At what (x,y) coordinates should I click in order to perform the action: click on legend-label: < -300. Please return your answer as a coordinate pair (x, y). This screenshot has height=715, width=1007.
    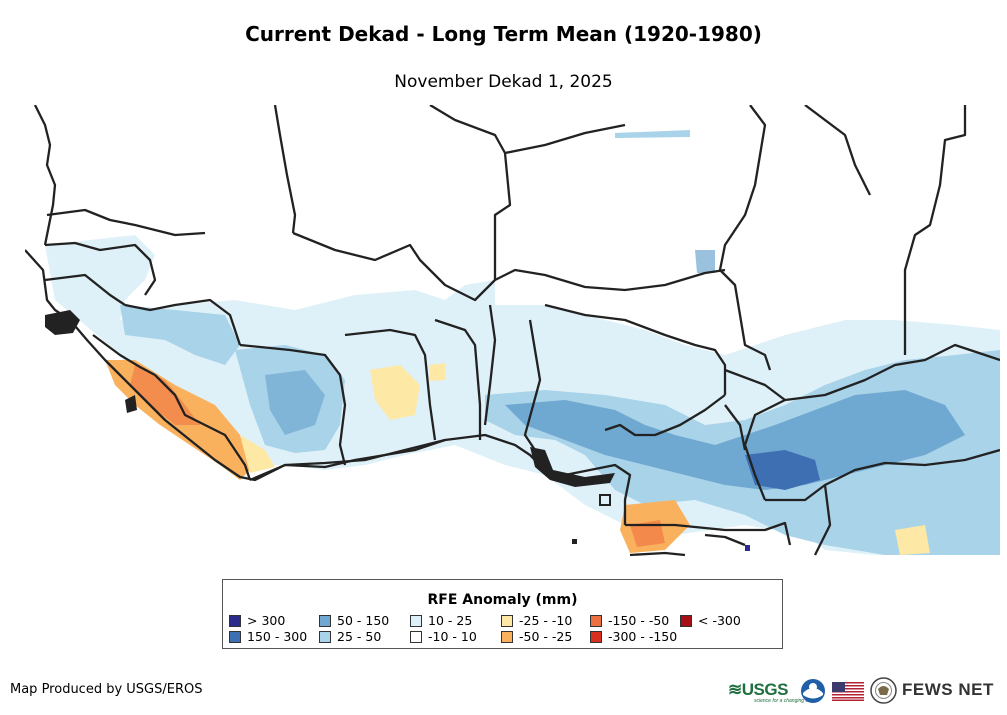
    Looking at the image, I should click on (719, 620).